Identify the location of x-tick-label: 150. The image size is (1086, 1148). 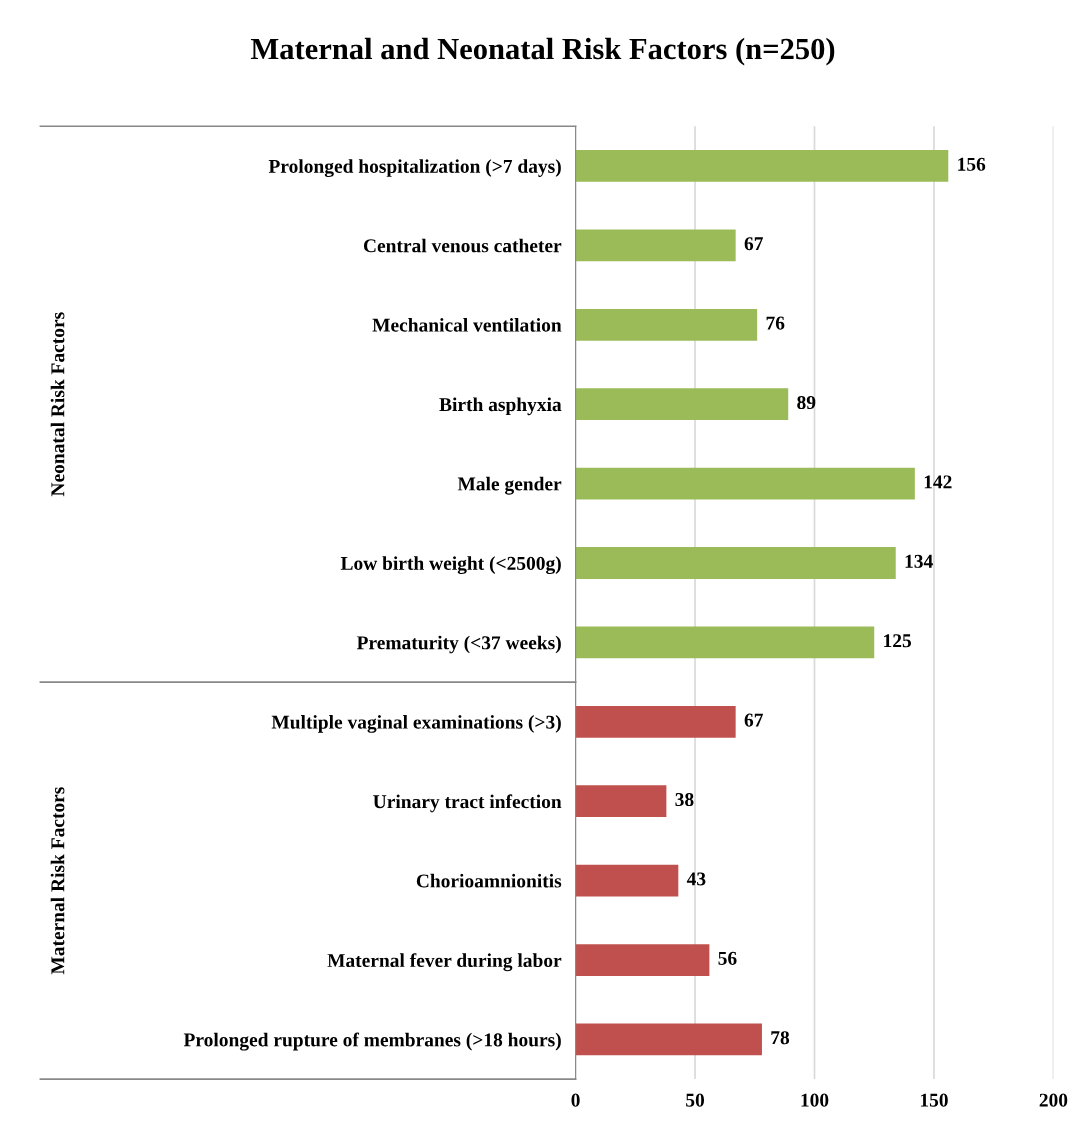
(934, 1100).